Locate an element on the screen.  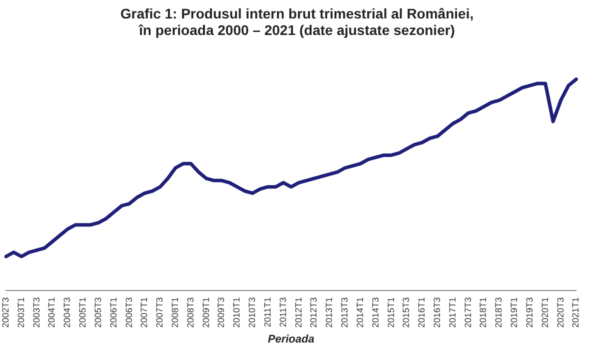
x-tick-label: 2014T3 is located at coordinates (375, 312).